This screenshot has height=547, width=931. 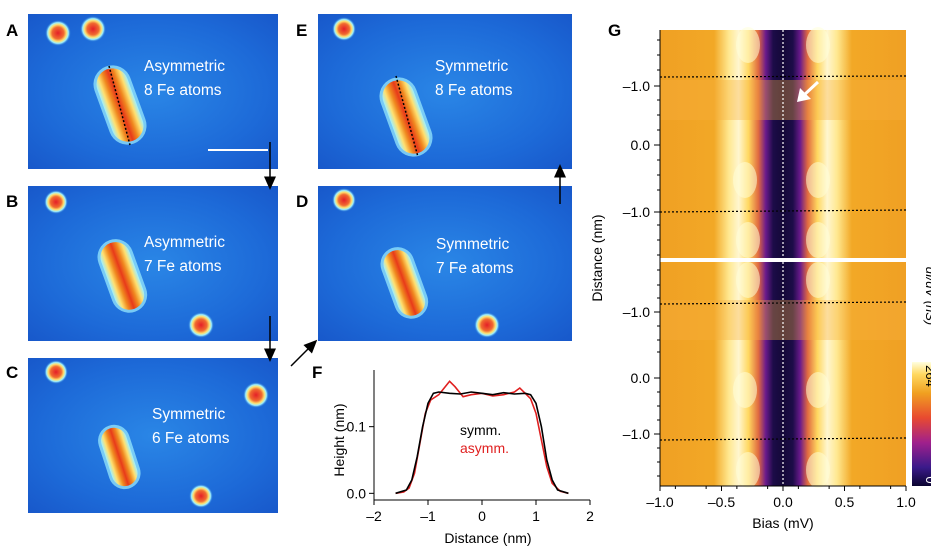 What do you see at coordinates (12, 372) in the screenshot?
I see `panel-label-c: C` at bounding box center [12, 372].